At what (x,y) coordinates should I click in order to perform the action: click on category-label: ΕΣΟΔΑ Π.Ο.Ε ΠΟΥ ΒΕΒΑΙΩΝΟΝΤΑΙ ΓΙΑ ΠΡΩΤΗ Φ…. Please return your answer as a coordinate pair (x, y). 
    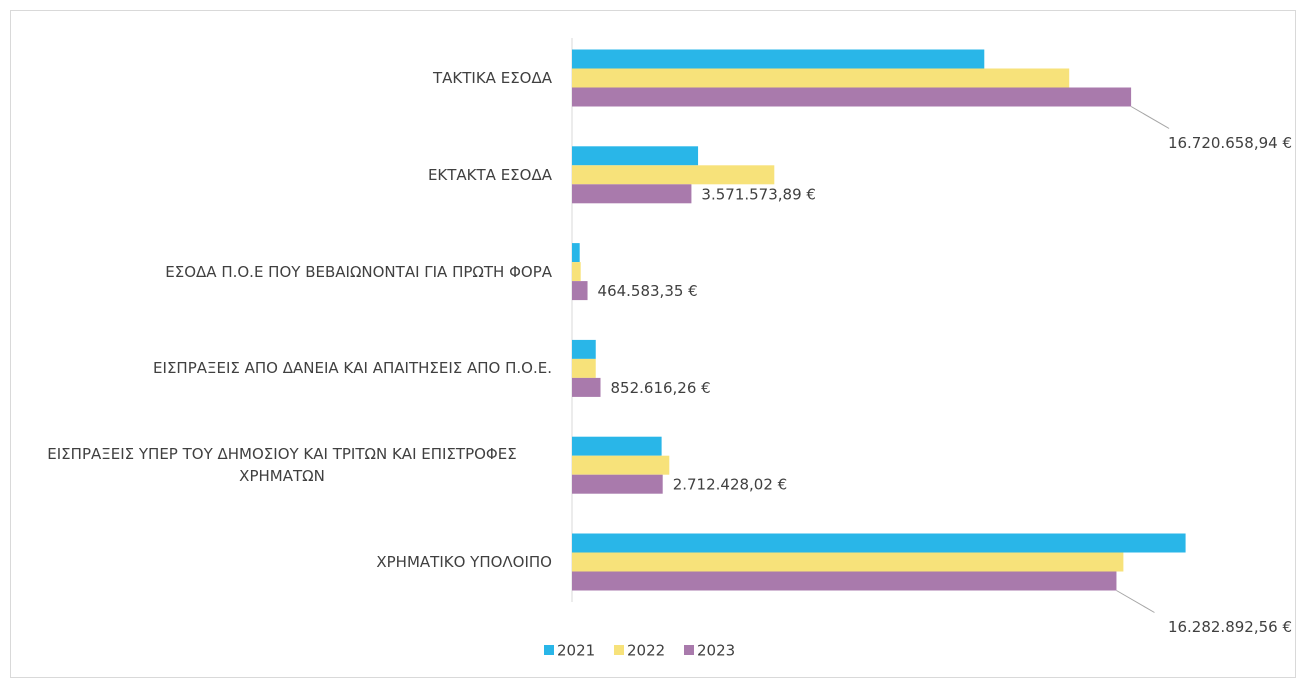
    Looking at the image, I should click on (358, 271).